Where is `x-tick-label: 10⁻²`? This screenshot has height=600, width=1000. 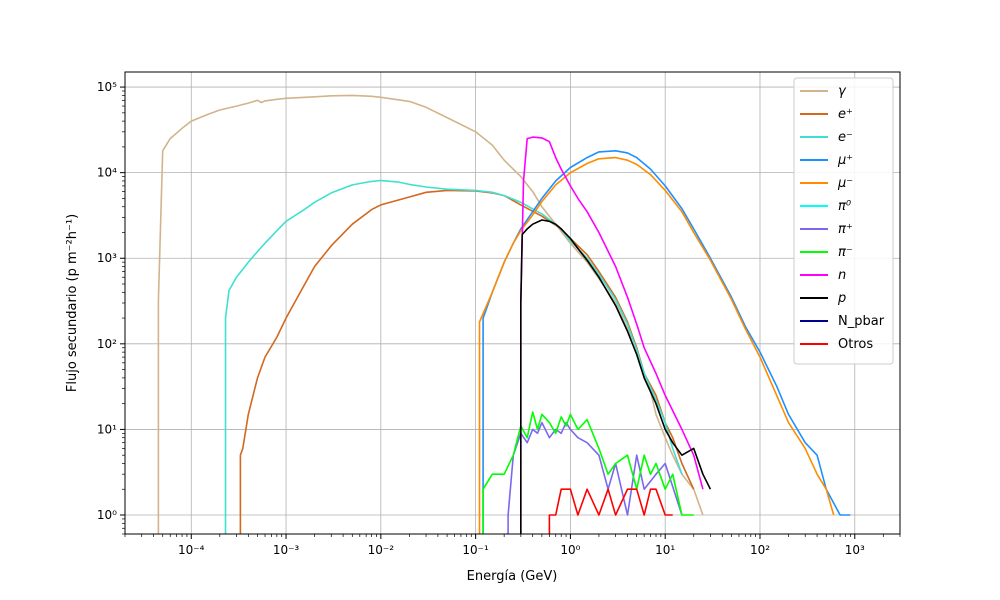
x-tick-label: 10⁻² is located at coordinates (381, 550).